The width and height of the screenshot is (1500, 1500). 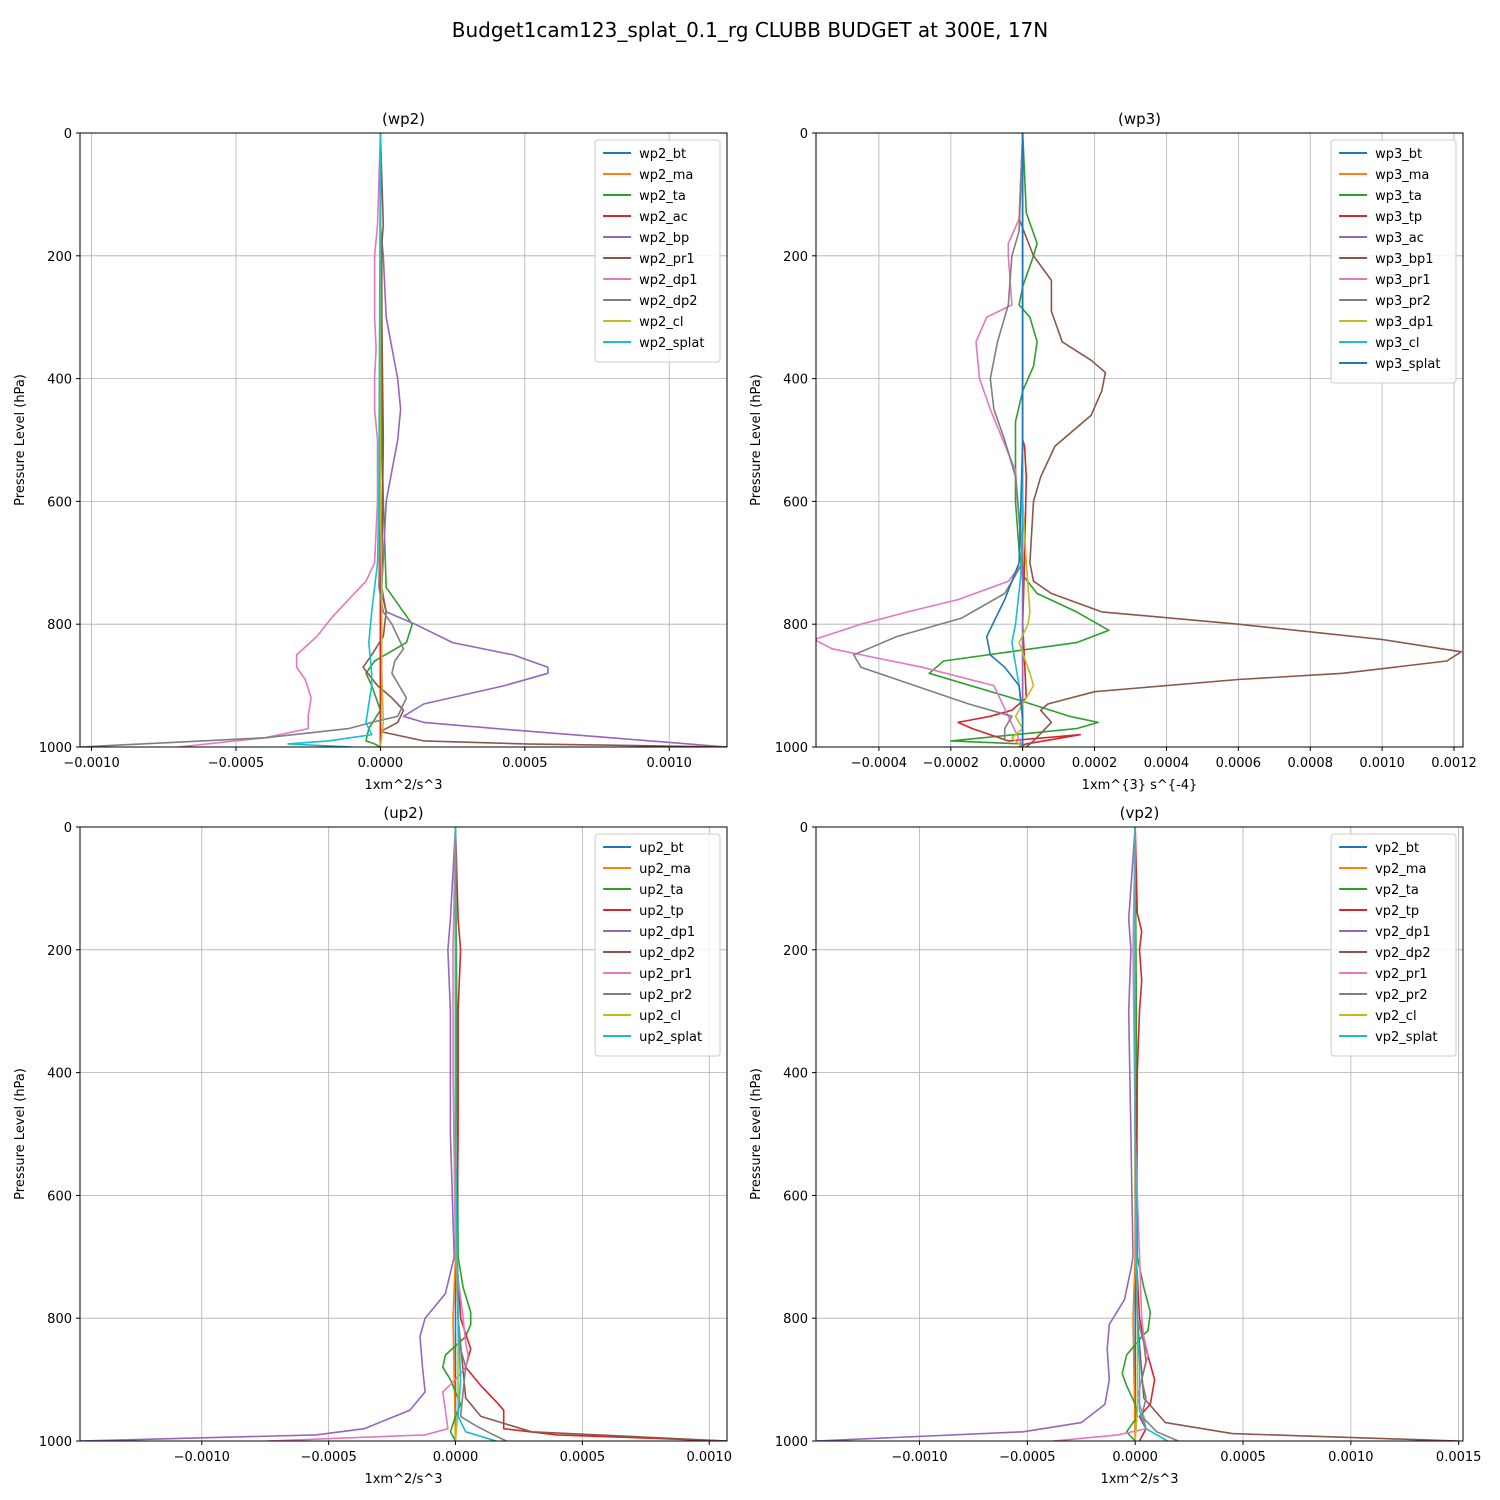 I want to click on panel-title: (vp2), so click(x=1140, y=813).